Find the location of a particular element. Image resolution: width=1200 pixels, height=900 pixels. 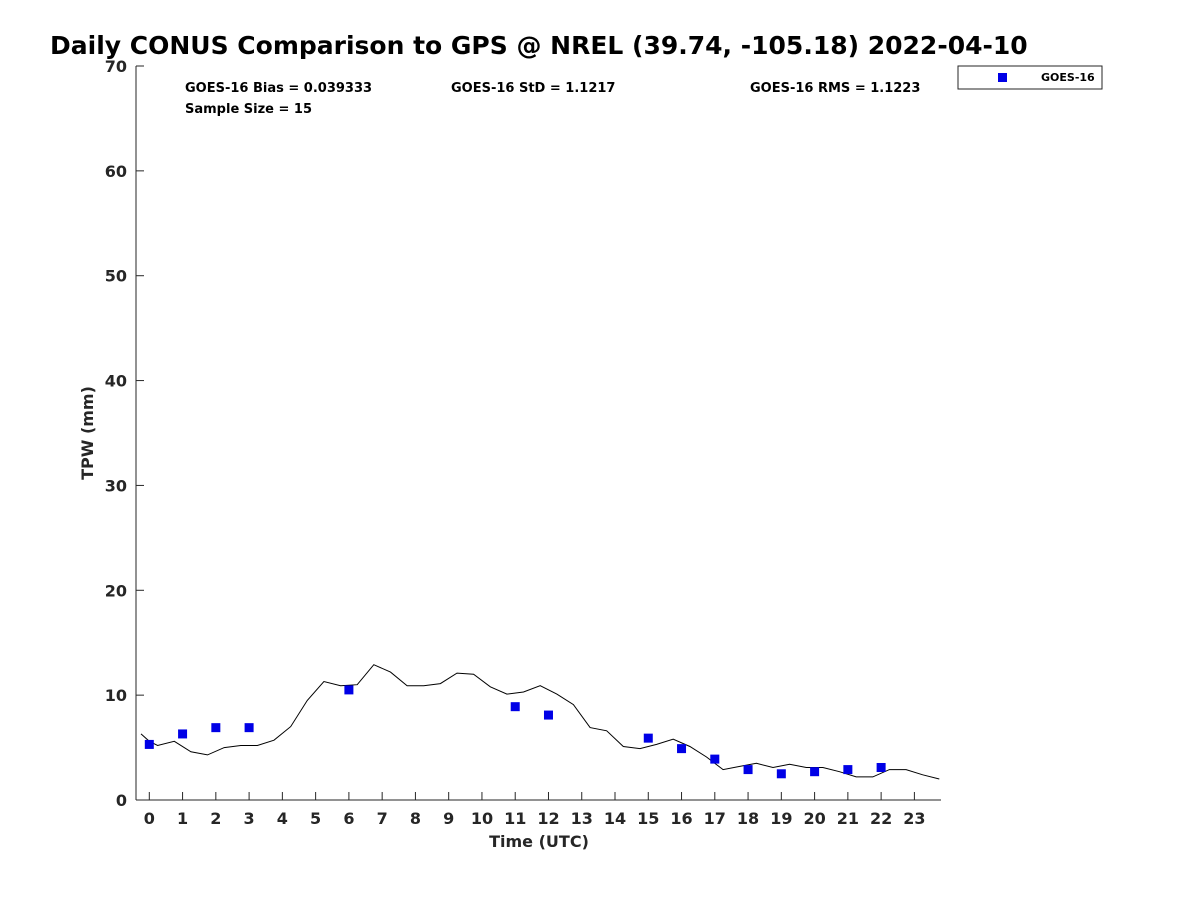

legend-box is located at coordinates (1030, 77).